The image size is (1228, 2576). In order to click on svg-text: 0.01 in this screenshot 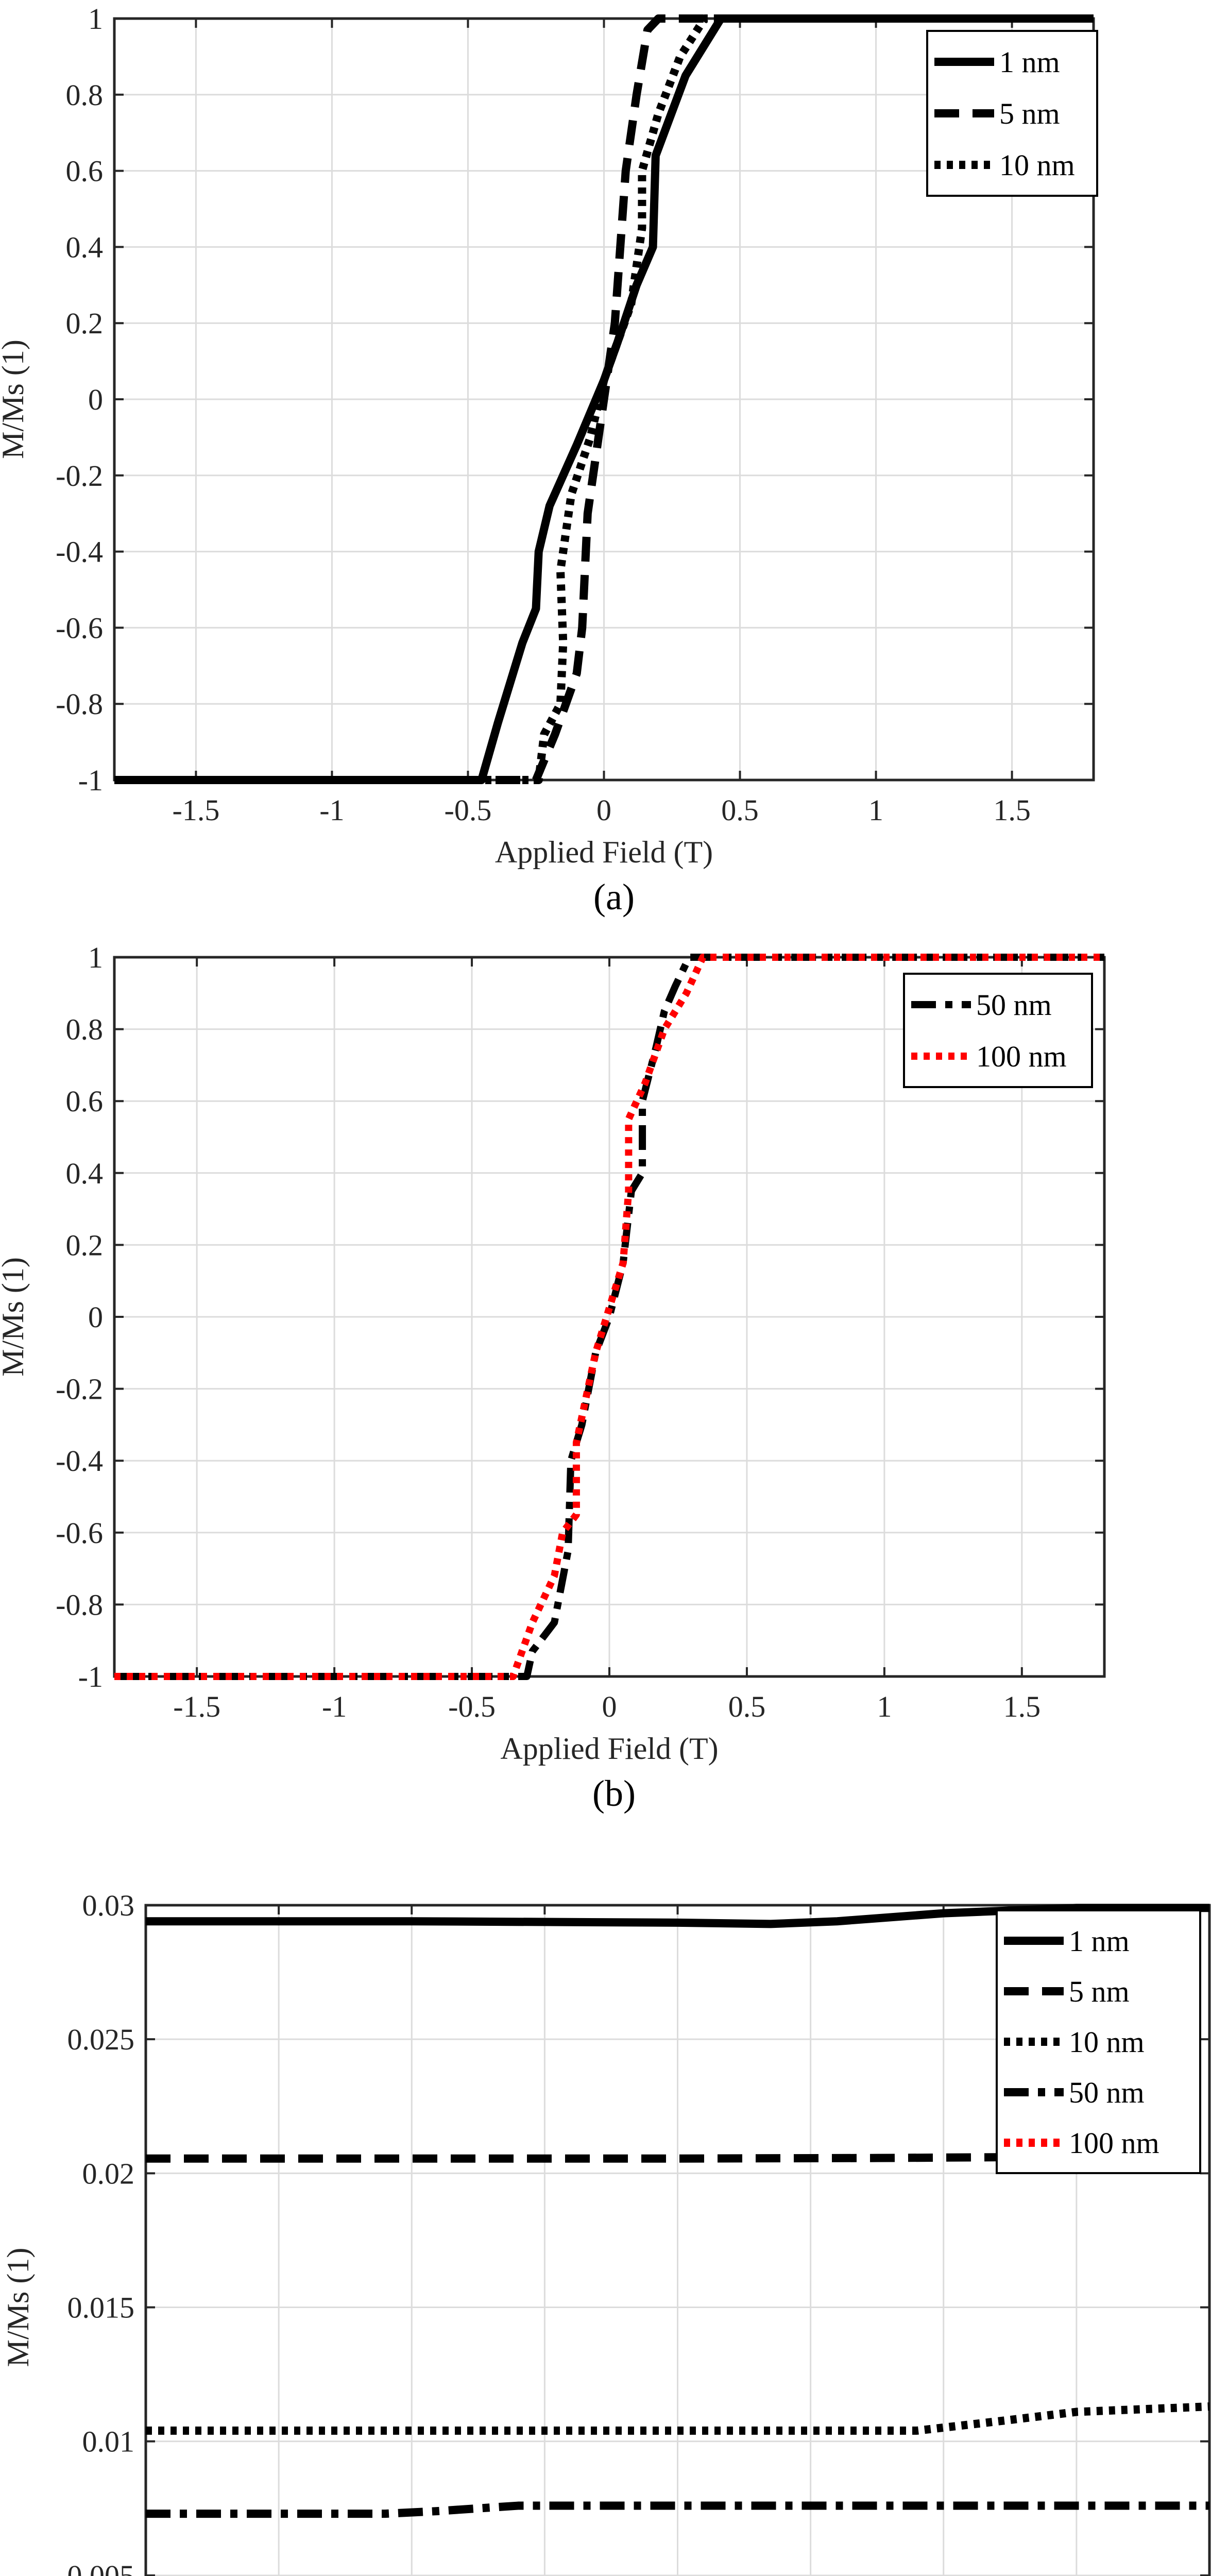, I will do `click(108, 2442)`.